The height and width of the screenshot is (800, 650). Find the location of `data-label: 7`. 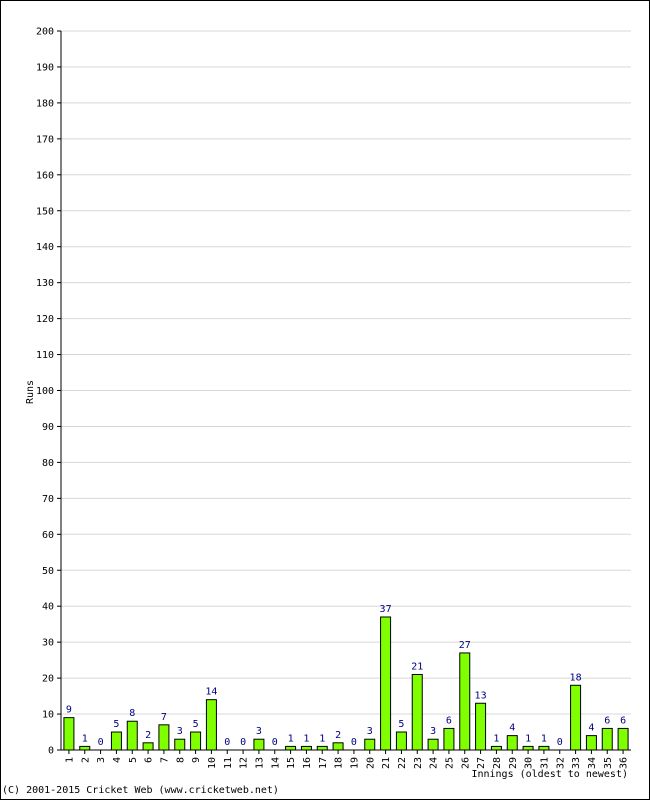

data-label: 7 is located at coordinates (164, 717).